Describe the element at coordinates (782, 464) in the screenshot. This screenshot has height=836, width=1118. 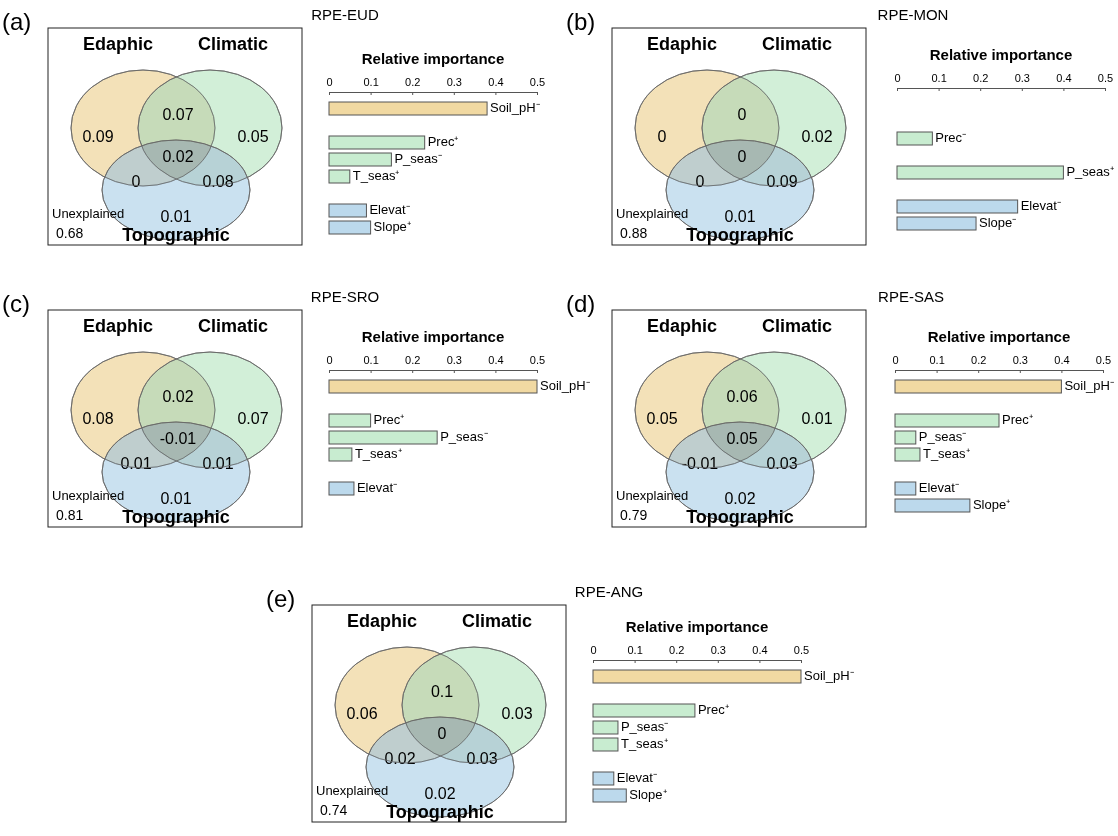
I see `text: 0.03` at that location.